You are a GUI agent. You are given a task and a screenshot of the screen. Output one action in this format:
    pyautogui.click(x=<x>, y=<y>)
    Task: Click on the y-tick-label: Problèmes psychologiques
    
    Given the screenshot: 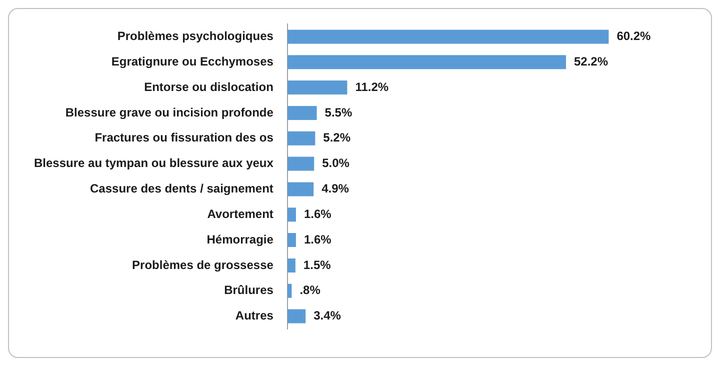 What is the action you would take?
    pyautogui.click(x=195, y=36)
    